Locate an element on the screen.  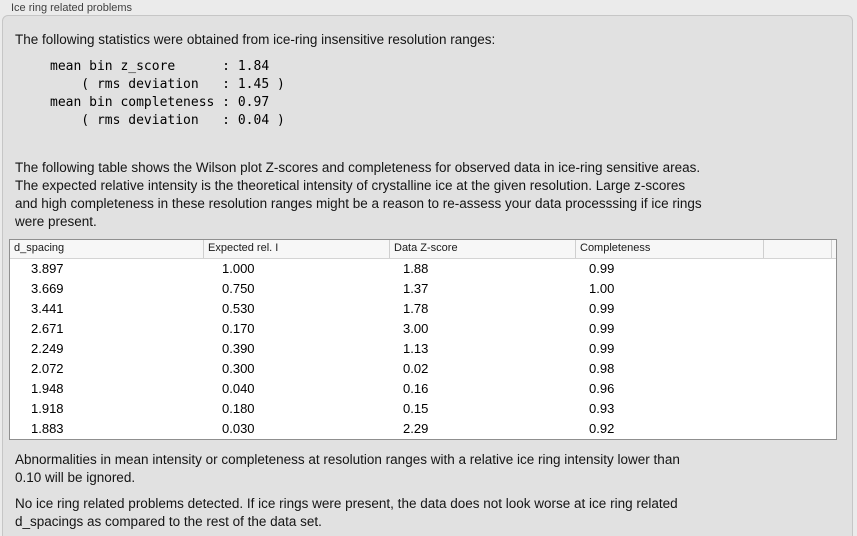
table-cell: 0.96 is located at coordinates (602, 388).